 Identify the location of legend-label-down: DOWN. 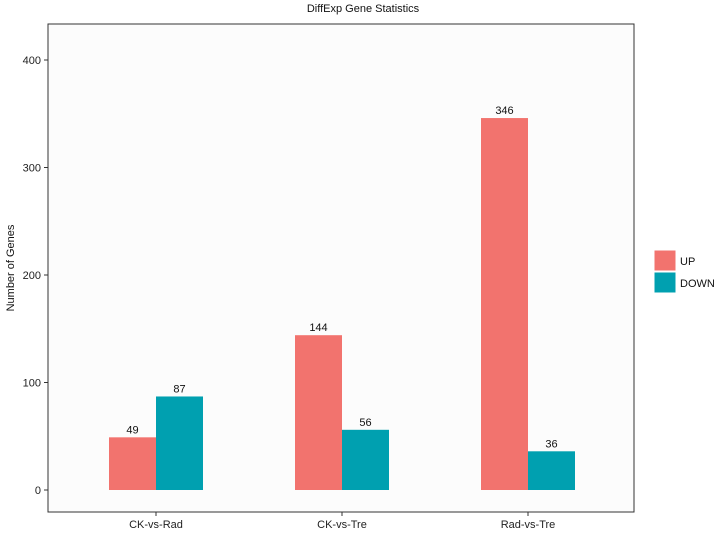
(697, 284).